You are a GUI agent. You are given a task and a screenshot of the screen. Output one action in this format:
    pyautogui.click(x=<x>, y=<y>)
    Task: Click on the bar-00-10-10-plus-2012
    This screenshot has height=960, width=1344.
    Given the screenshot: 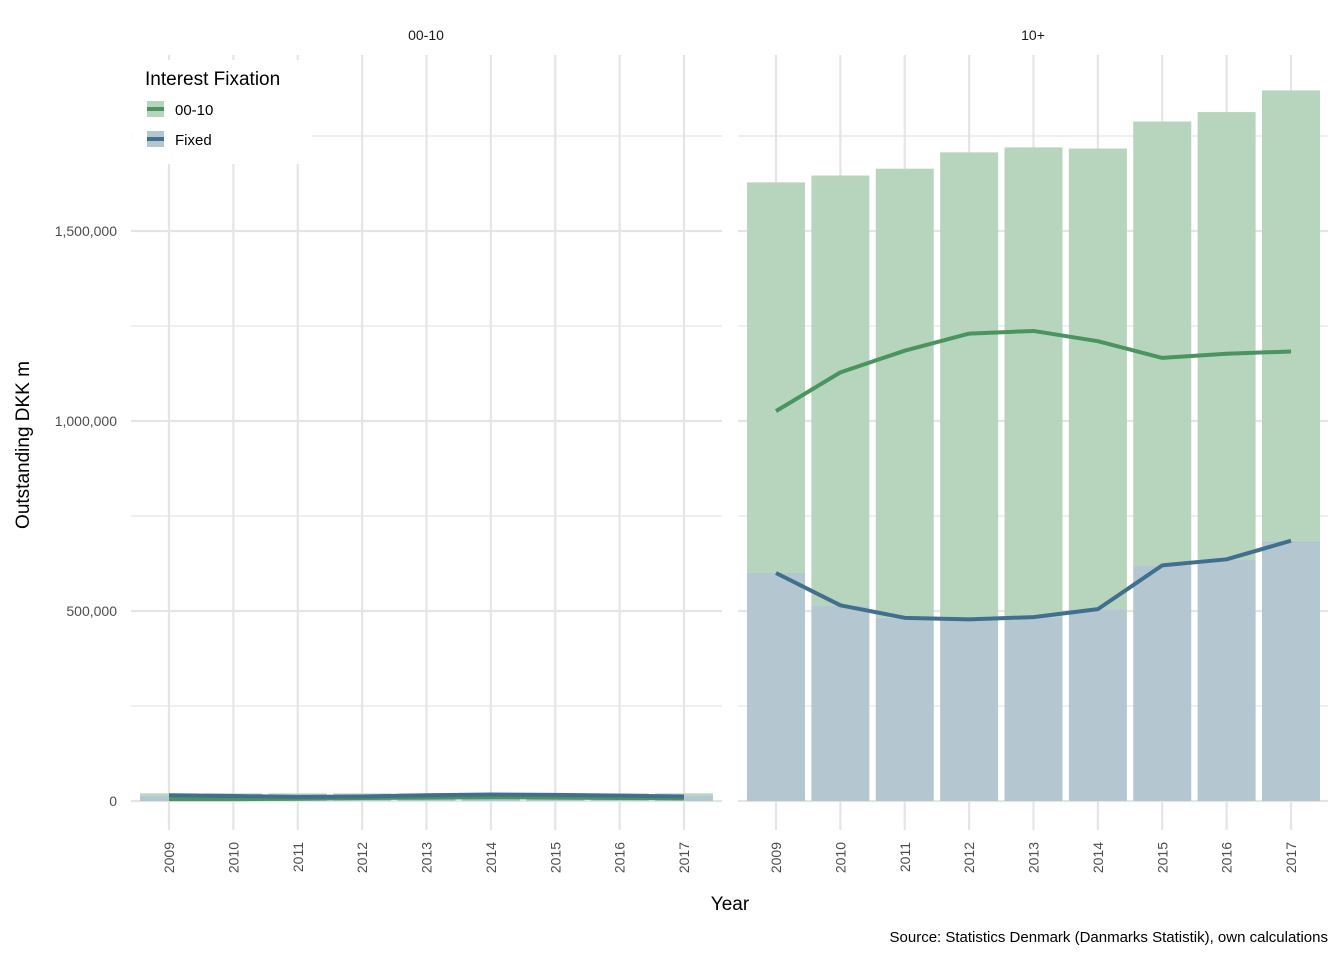 What is the action you would take?
    pyautogui.click(x=969, y=386)
    